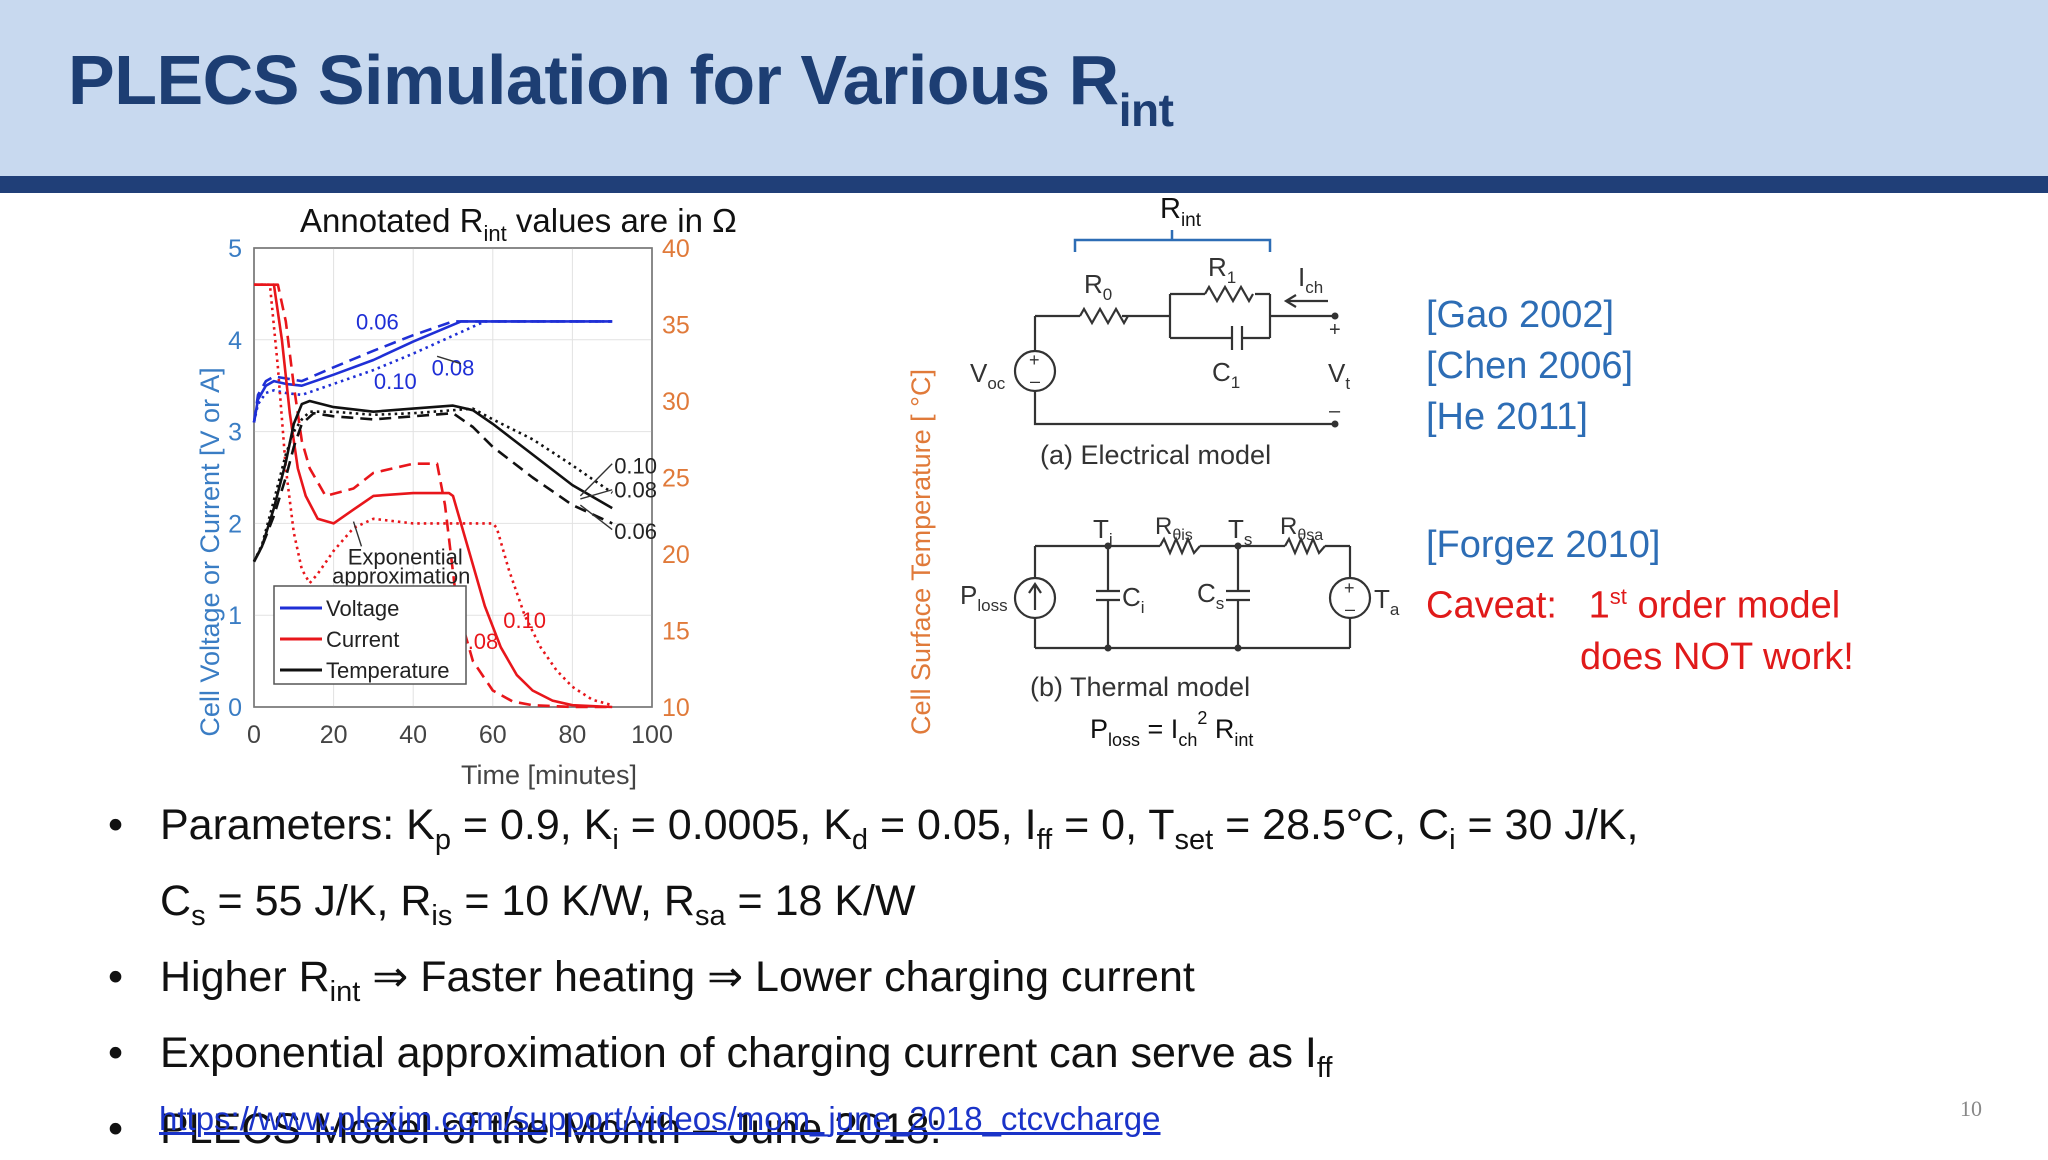  Describe the element at coordinates (1172, 241) in the screenshot. I see `rint-brace` at that location.